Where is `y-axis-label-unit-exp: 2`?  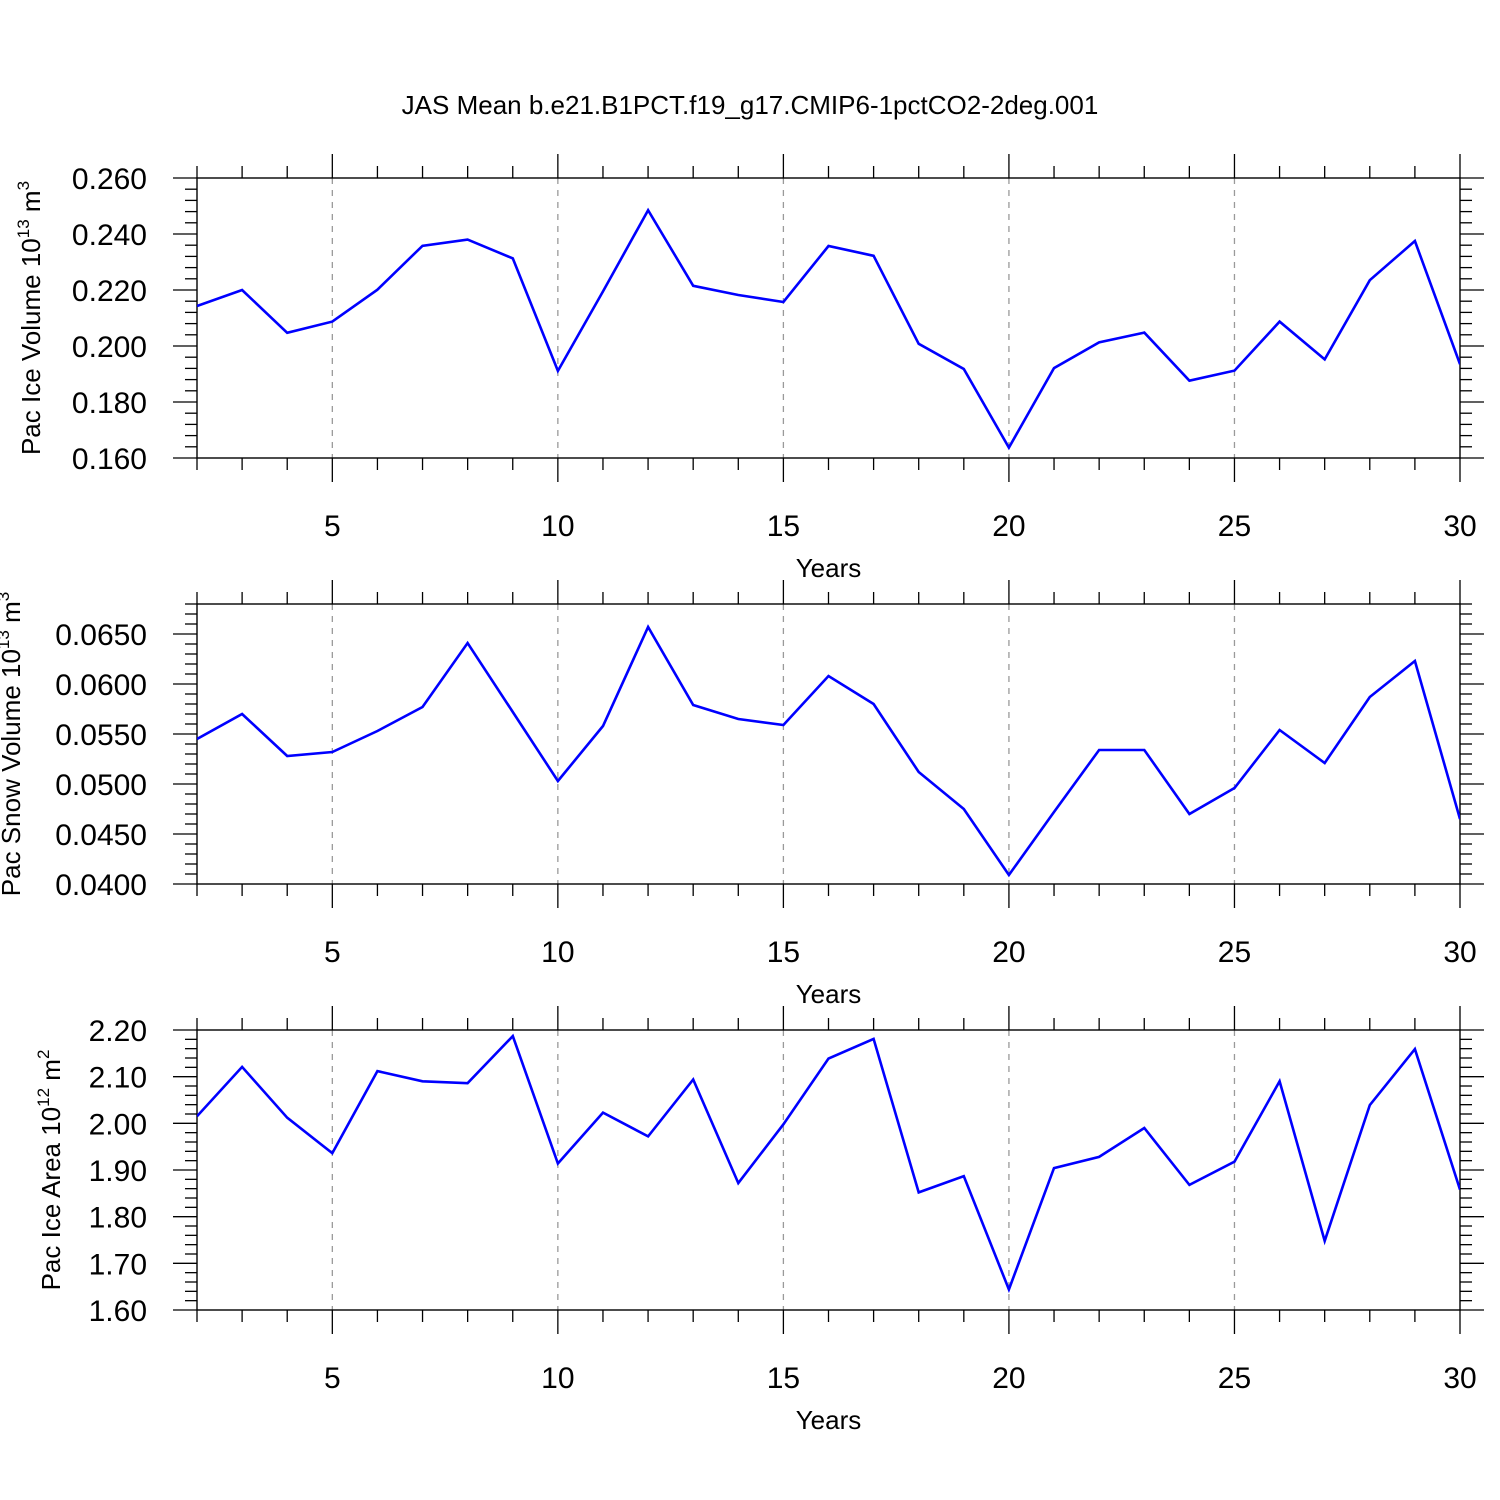 y-axis-label-unit-exp: 2 is located at coordinates (43, 1054).